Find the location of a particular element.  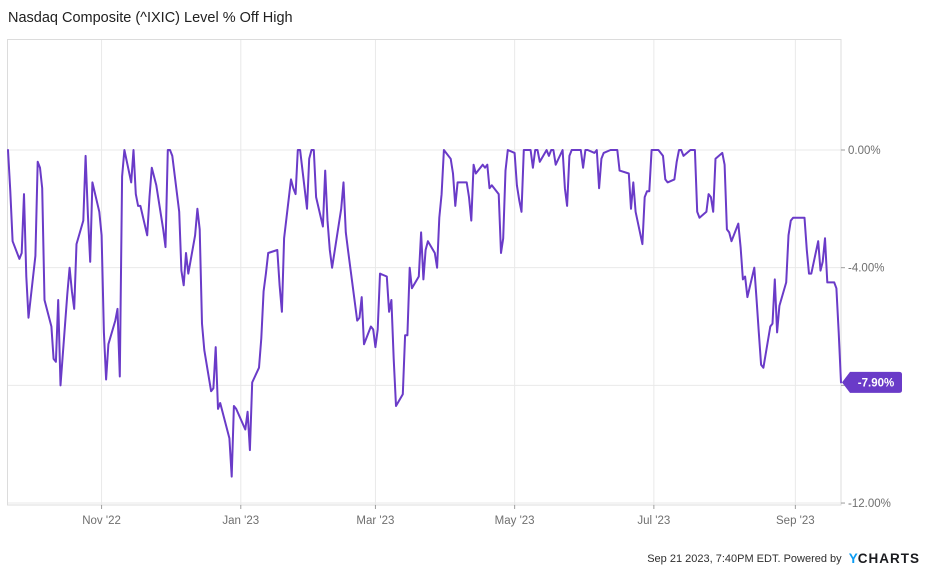

x-tick-label: Jul '23 is located at coordinates (653, 521).